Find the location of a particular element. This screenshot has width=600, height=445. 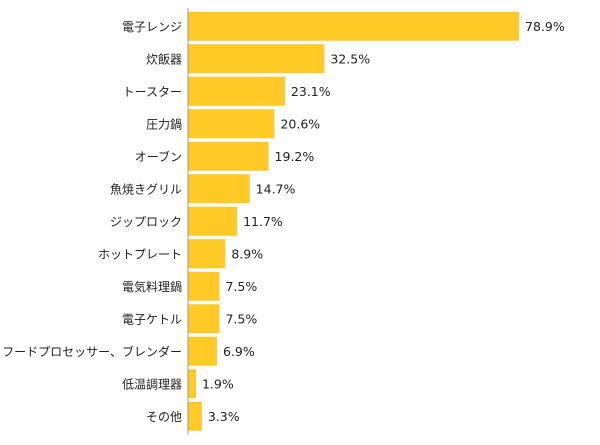

value-label: 3.3% is located at coordinates (224, 416).